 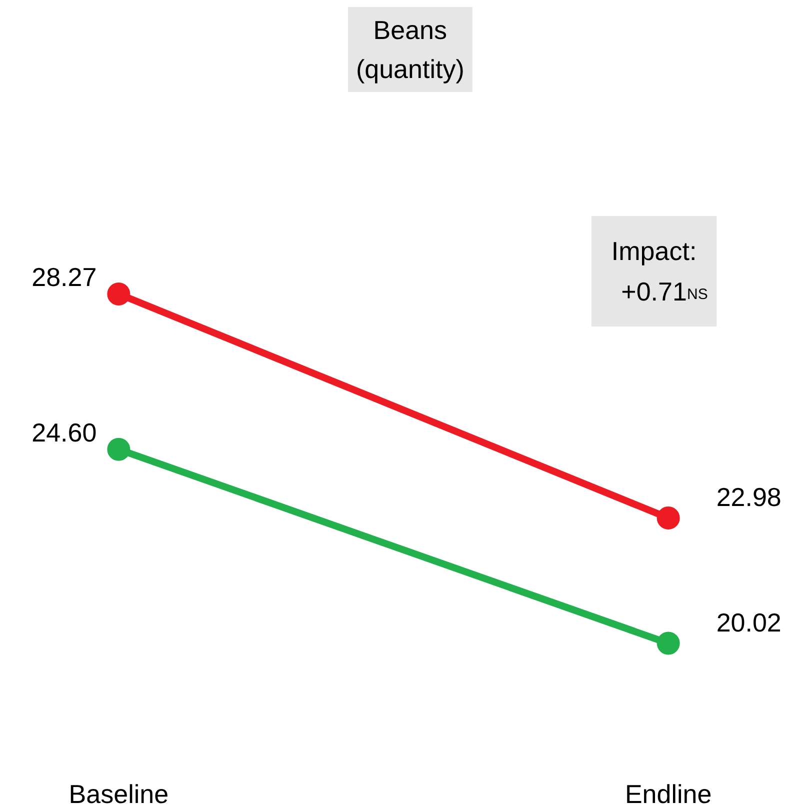 What do you see at coordinates (64, 277) in the screenshot?
I see `data-label: 28.27` at bounding box center [64, 277].